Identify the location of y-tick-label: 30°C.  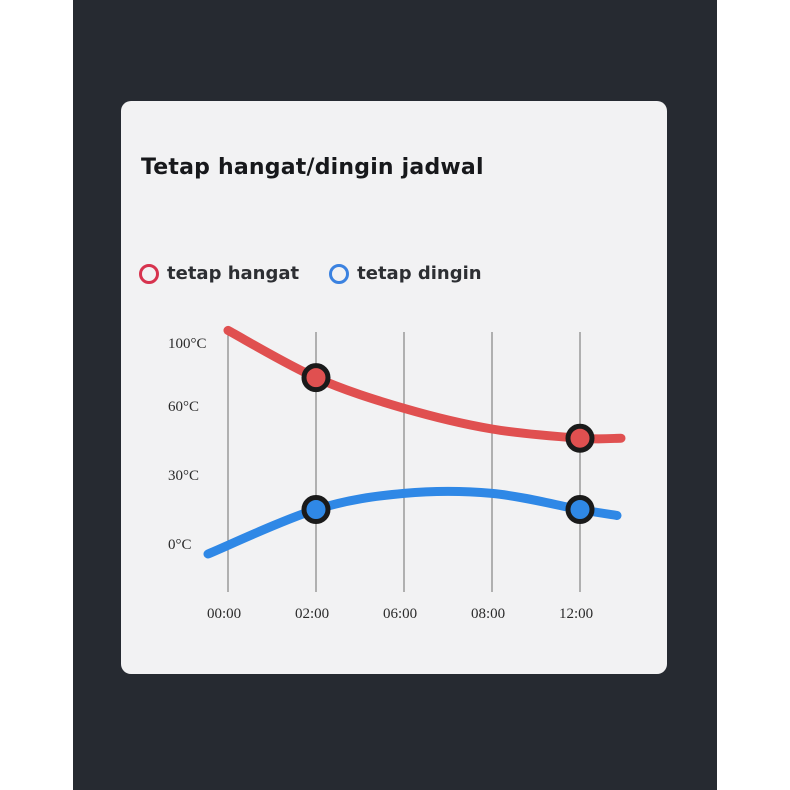
(183, 476).